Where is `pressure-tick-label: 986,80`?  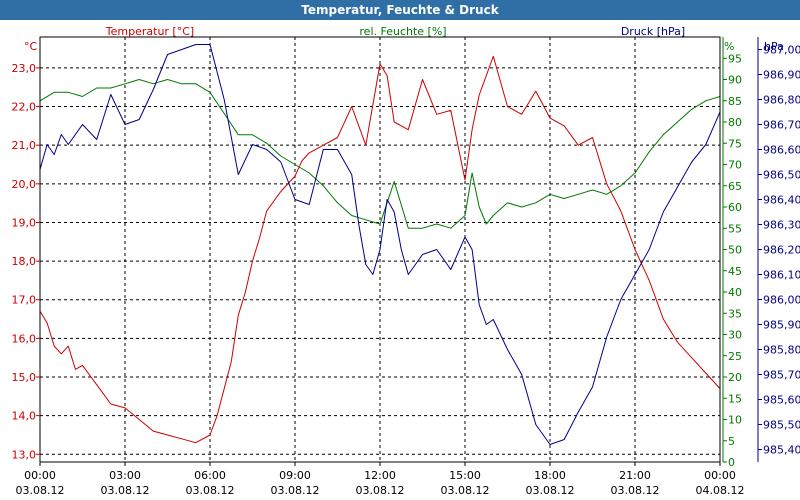 pressure-tick-label: 986,80 is located at coordinates (781, 100).